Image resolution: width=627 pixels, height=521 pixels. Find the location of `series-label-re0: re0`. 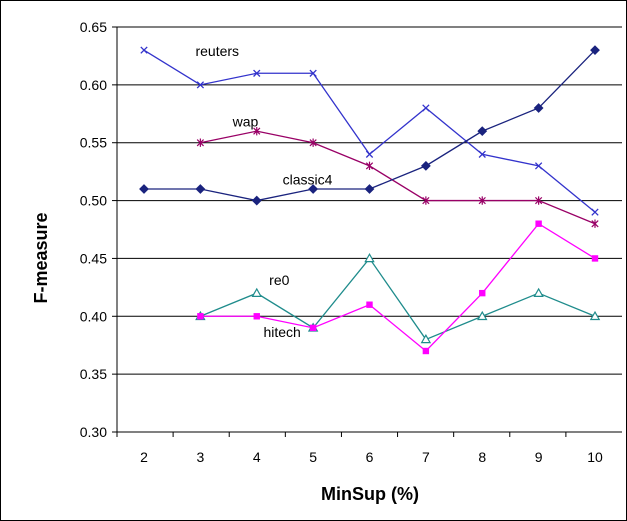

series-label-re0: re0 is located at coordinates (279, 280).